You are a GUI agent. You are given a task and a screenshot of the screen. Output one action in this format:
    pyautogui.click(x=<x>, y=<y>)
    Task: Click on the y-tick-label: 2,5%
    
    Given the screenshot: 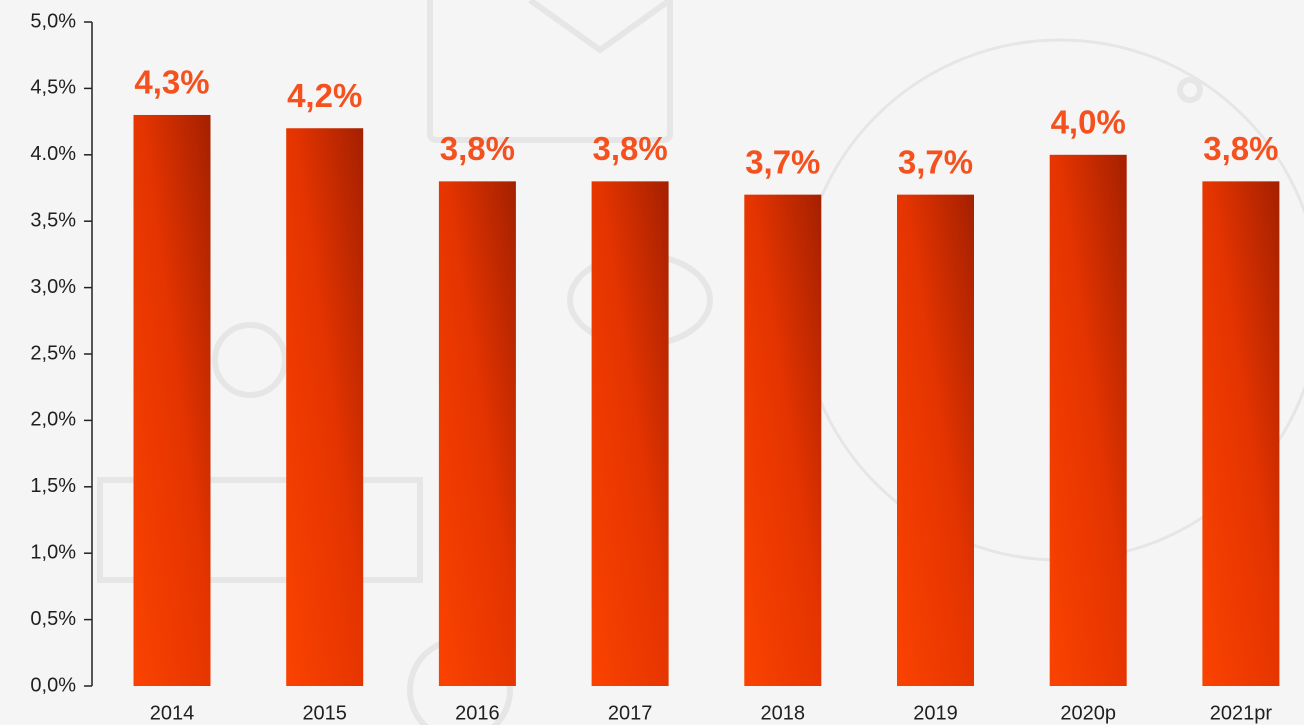 What is the action you would take?
    pyautogui.click(x=53, y=353)
    